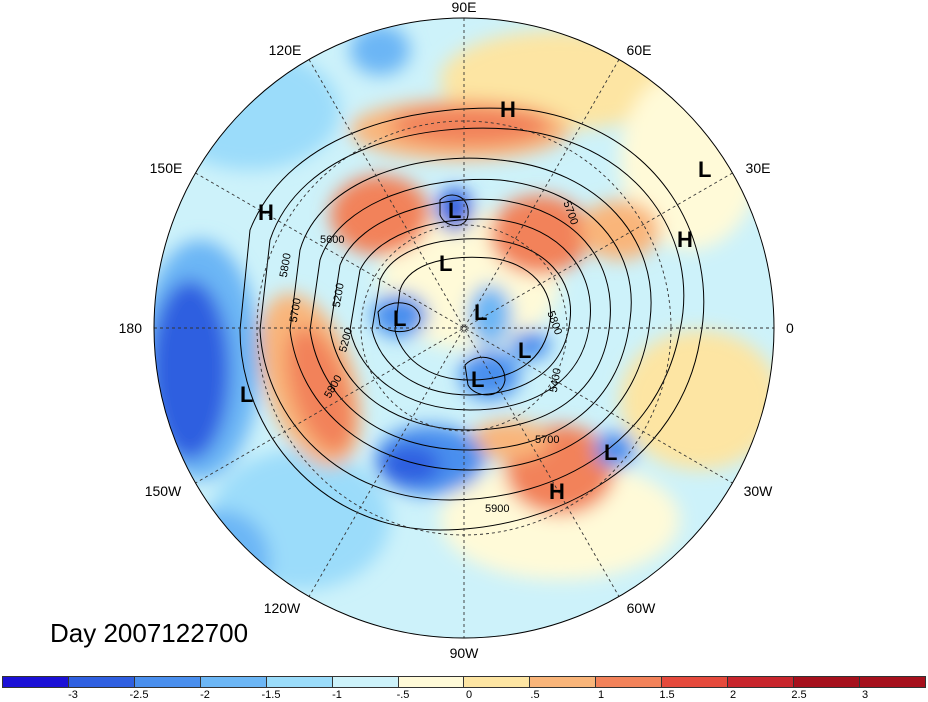 This screenshot has height=702, width=928. I want to click on colorbar-swatches, so click(464, 682).